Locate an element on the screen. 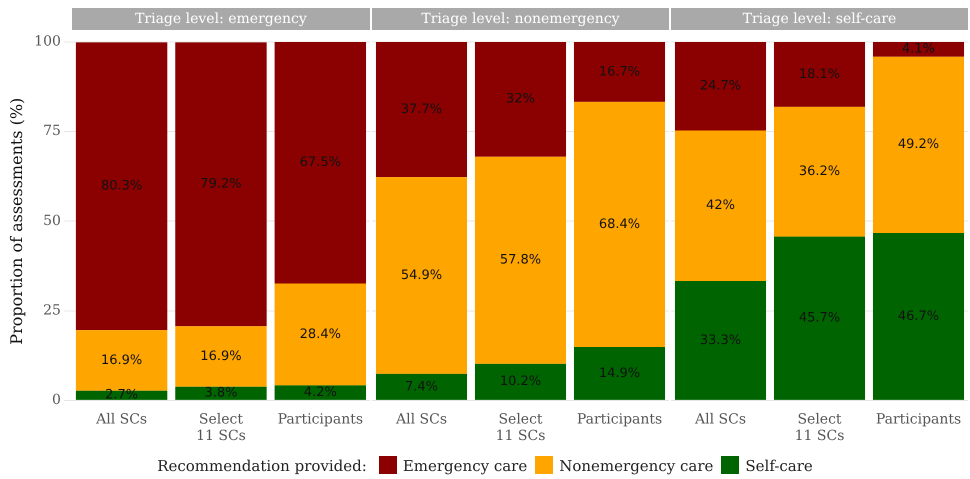 This screenshot has height=479, width=970. data-label: 10.2% is located at coordinates (521, 382).